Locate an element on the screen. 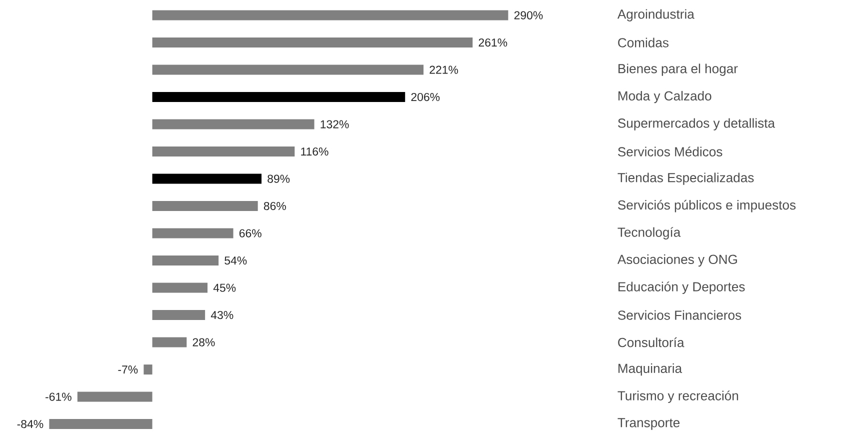 The image size is (858, 439). y-tick-label: Tecnología is located at coordinates (649, 233).